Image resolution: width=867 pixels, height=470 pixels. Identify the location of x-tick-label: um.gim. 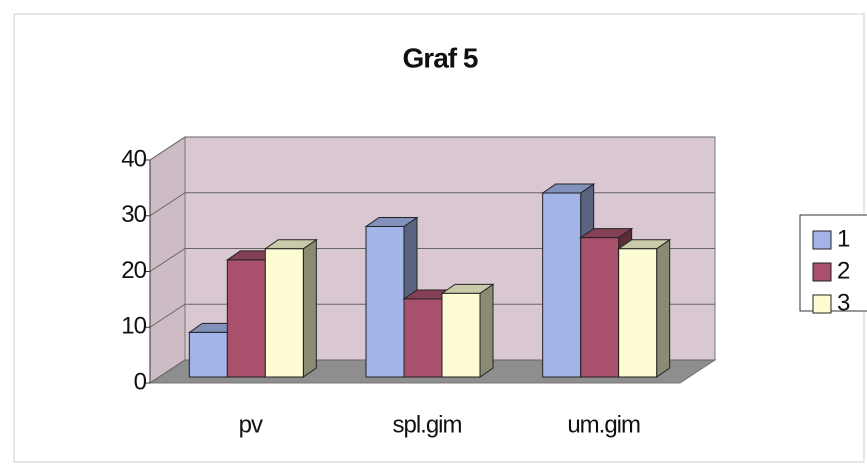
(603, 424).